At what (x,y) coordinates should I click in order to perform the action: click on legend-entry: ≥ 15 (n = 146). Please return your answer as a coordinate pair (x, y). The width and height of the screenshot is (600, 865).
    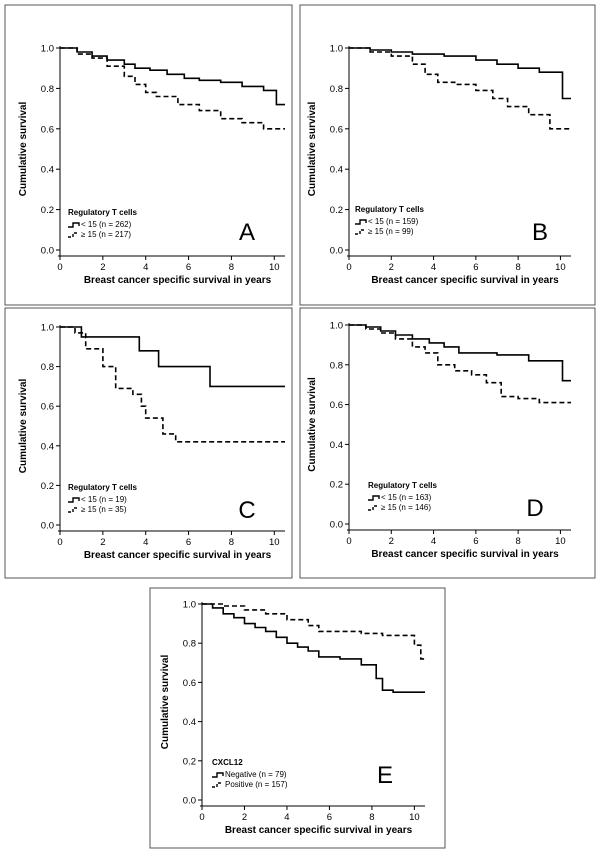
    Looking at the image, I should click on (406, 507).